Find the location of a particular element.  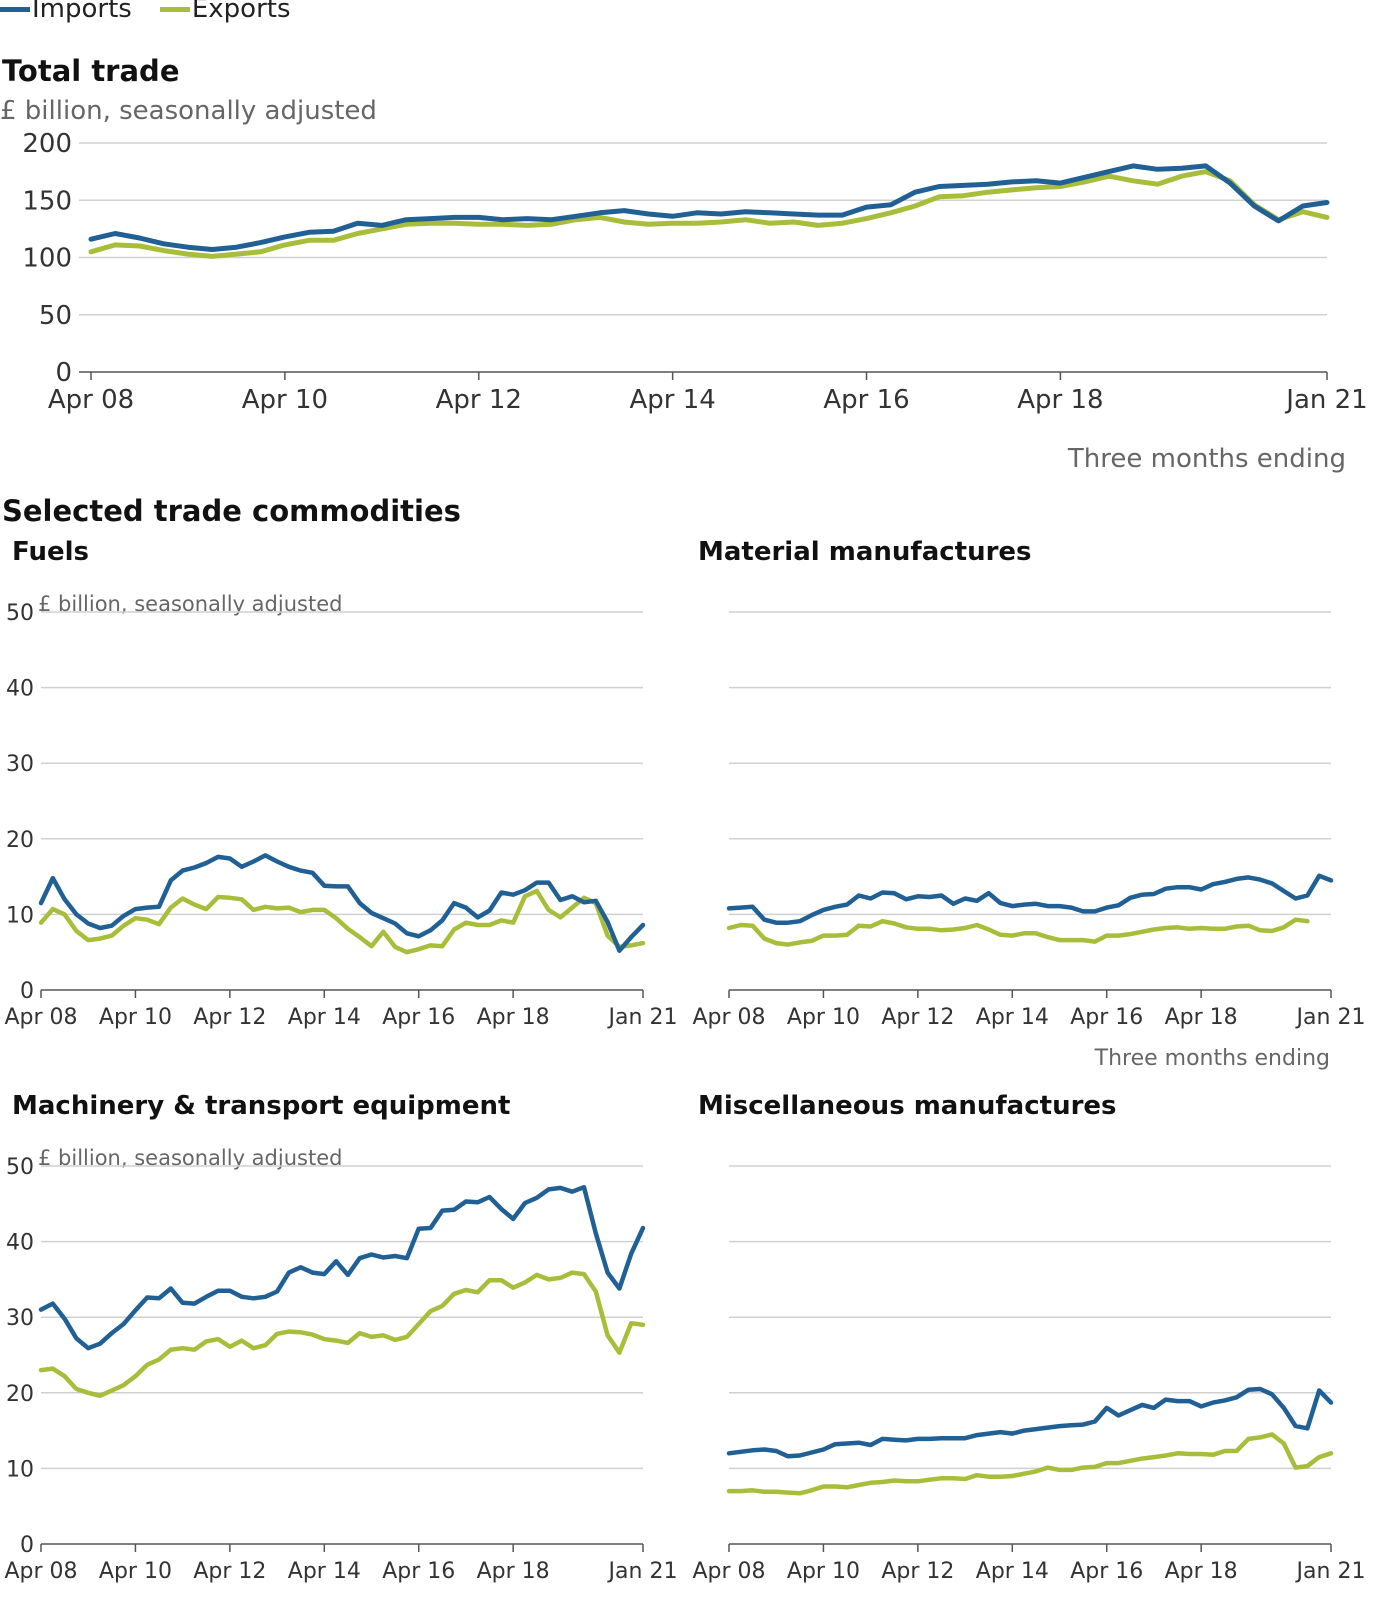

total-x-tick-label: Apr 12 is located at coordinates (479, 400).